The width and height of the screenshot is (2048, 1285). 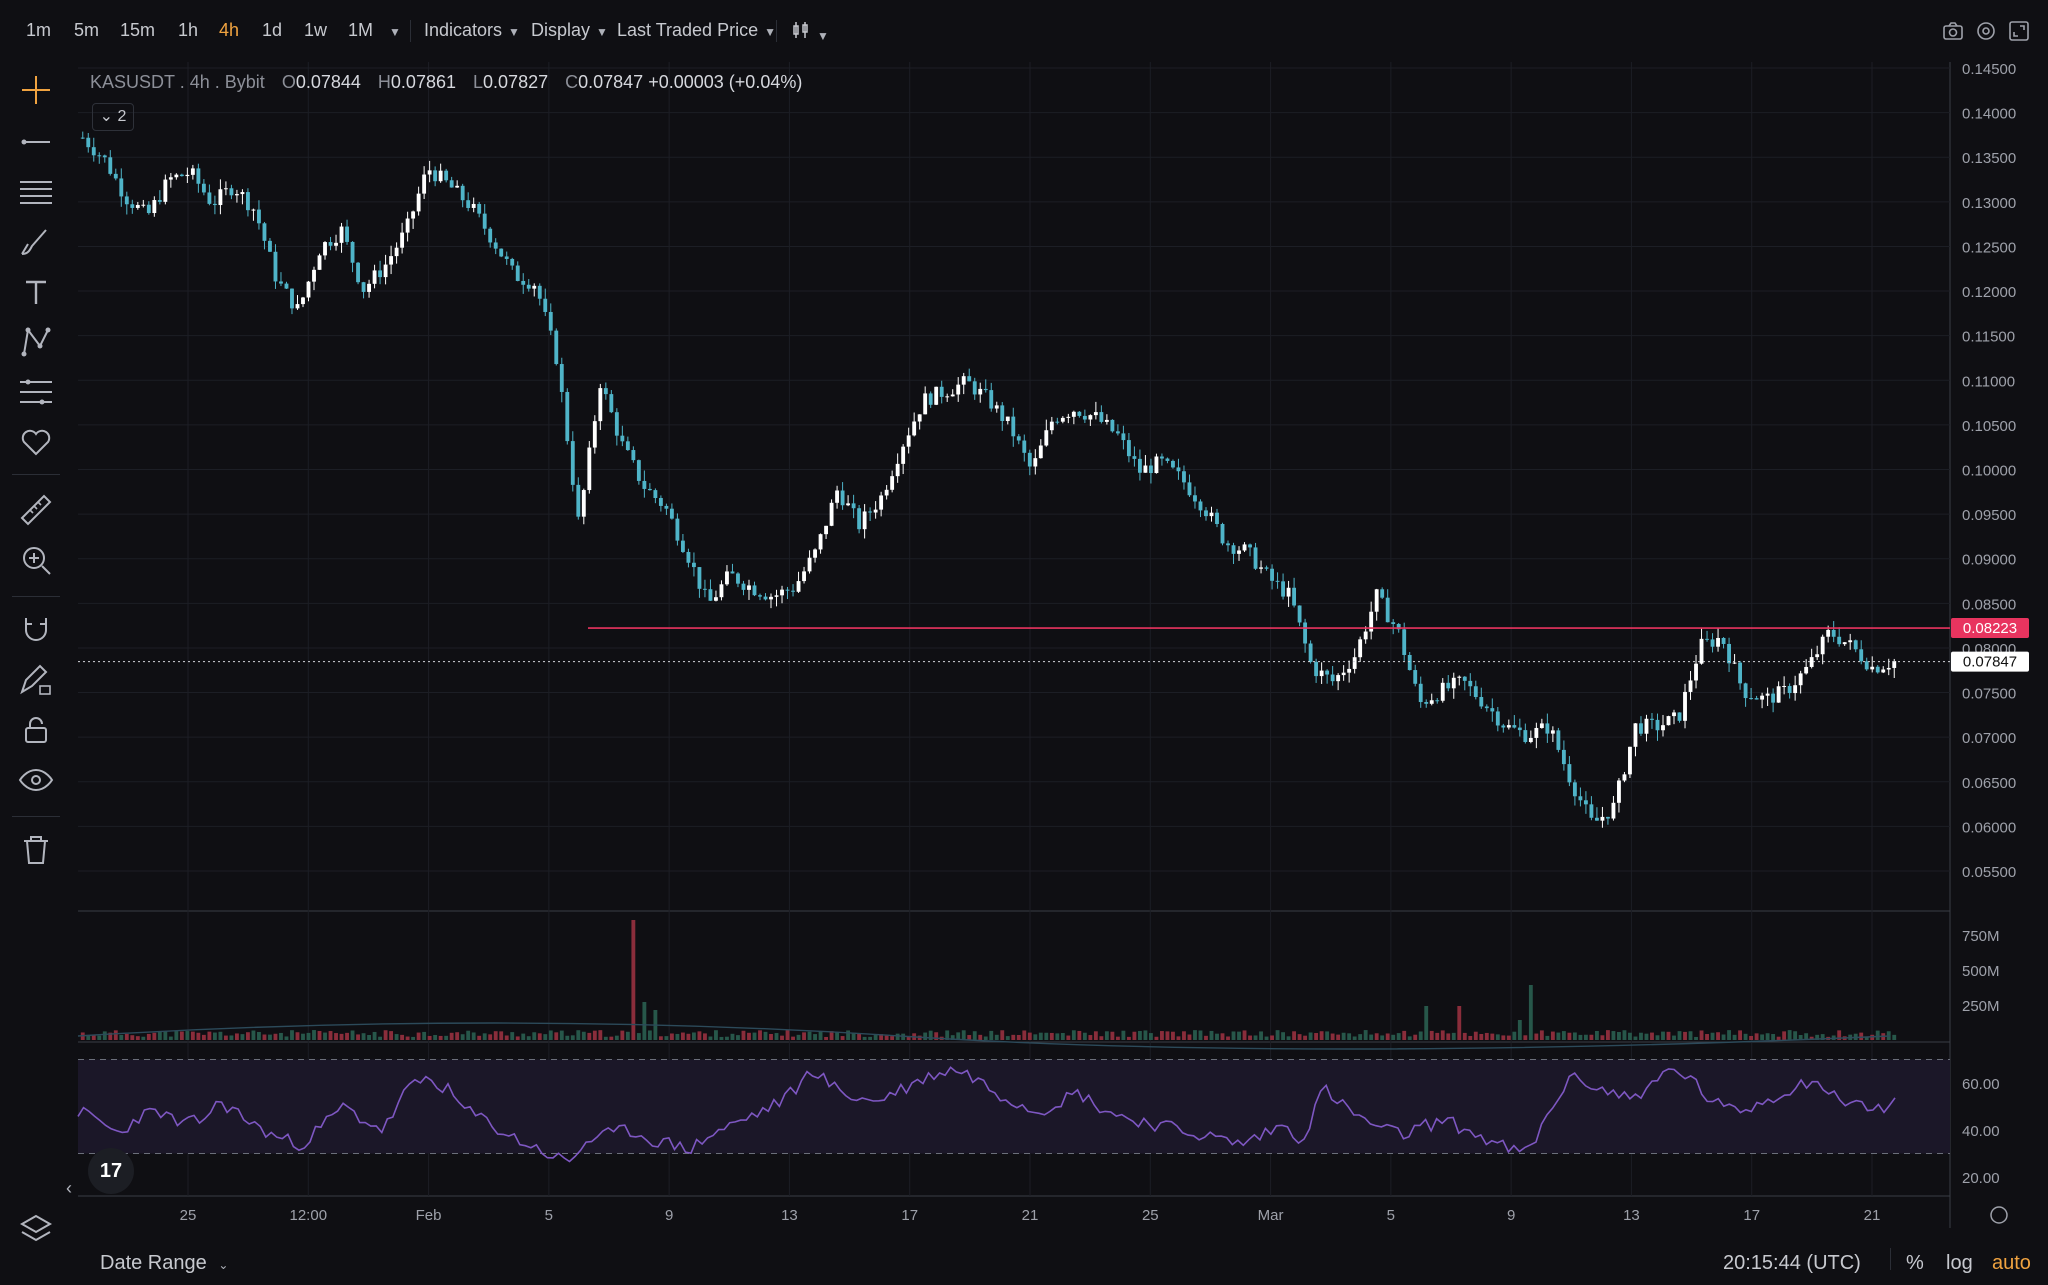 I want to click on unlock-icon, so click(x=36, y=730).